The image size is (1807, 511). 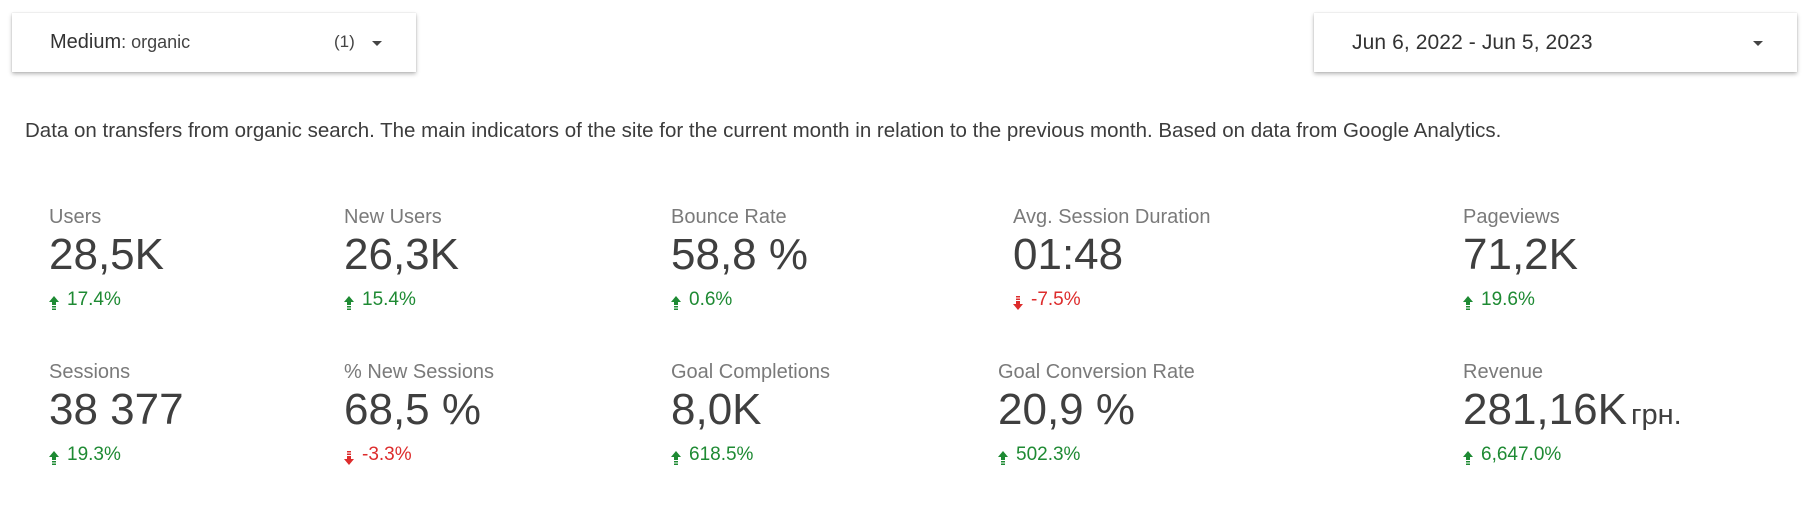 I want to click on metric-avg-session-duration: Avg. Session Duration 01:48 -7.5%, so click(x=1143, y=258).